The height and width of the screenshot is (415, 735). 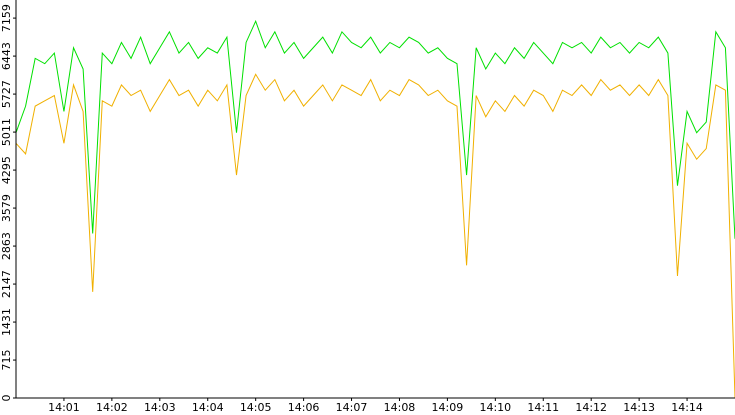 I want to click on x-tick-label: 14:07, so click(x=352, y=407).